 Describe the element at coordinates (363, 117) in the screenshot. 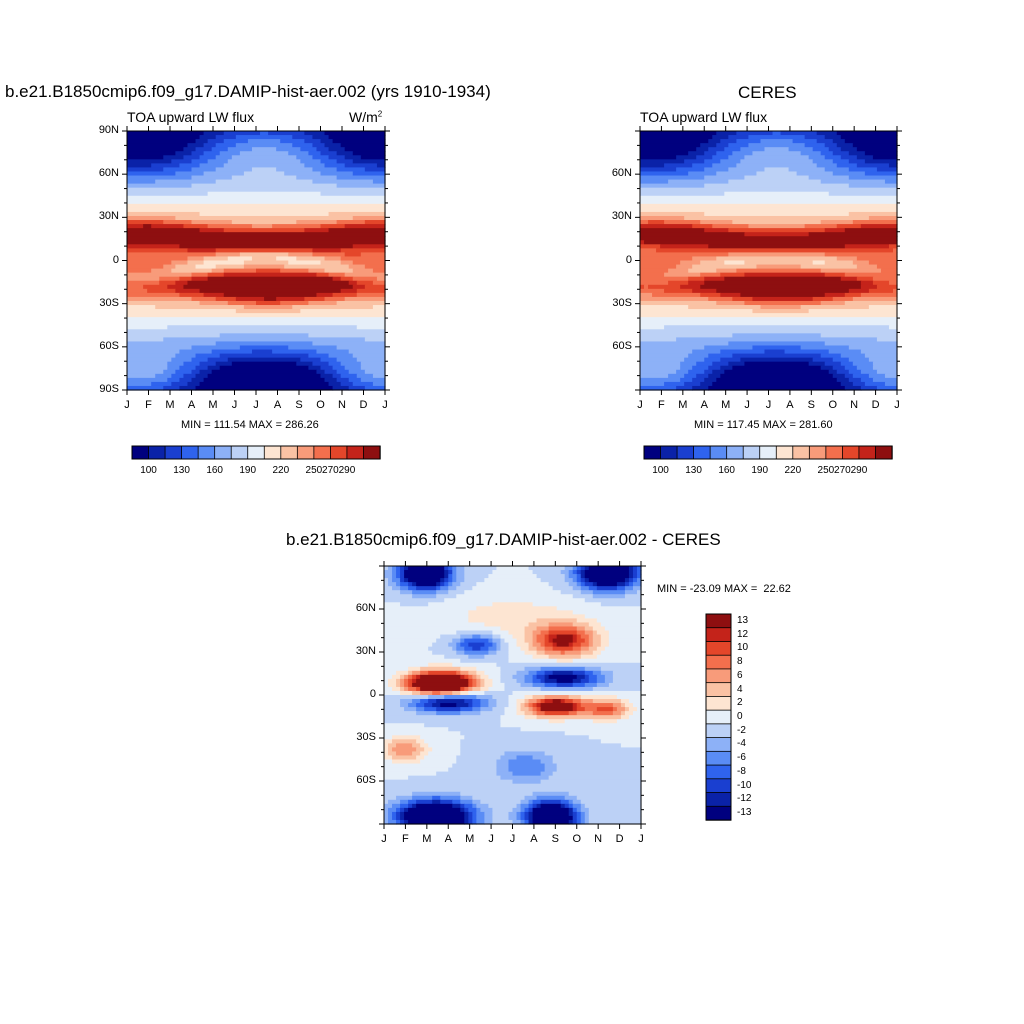

I see `units-text: W/m` at that location.